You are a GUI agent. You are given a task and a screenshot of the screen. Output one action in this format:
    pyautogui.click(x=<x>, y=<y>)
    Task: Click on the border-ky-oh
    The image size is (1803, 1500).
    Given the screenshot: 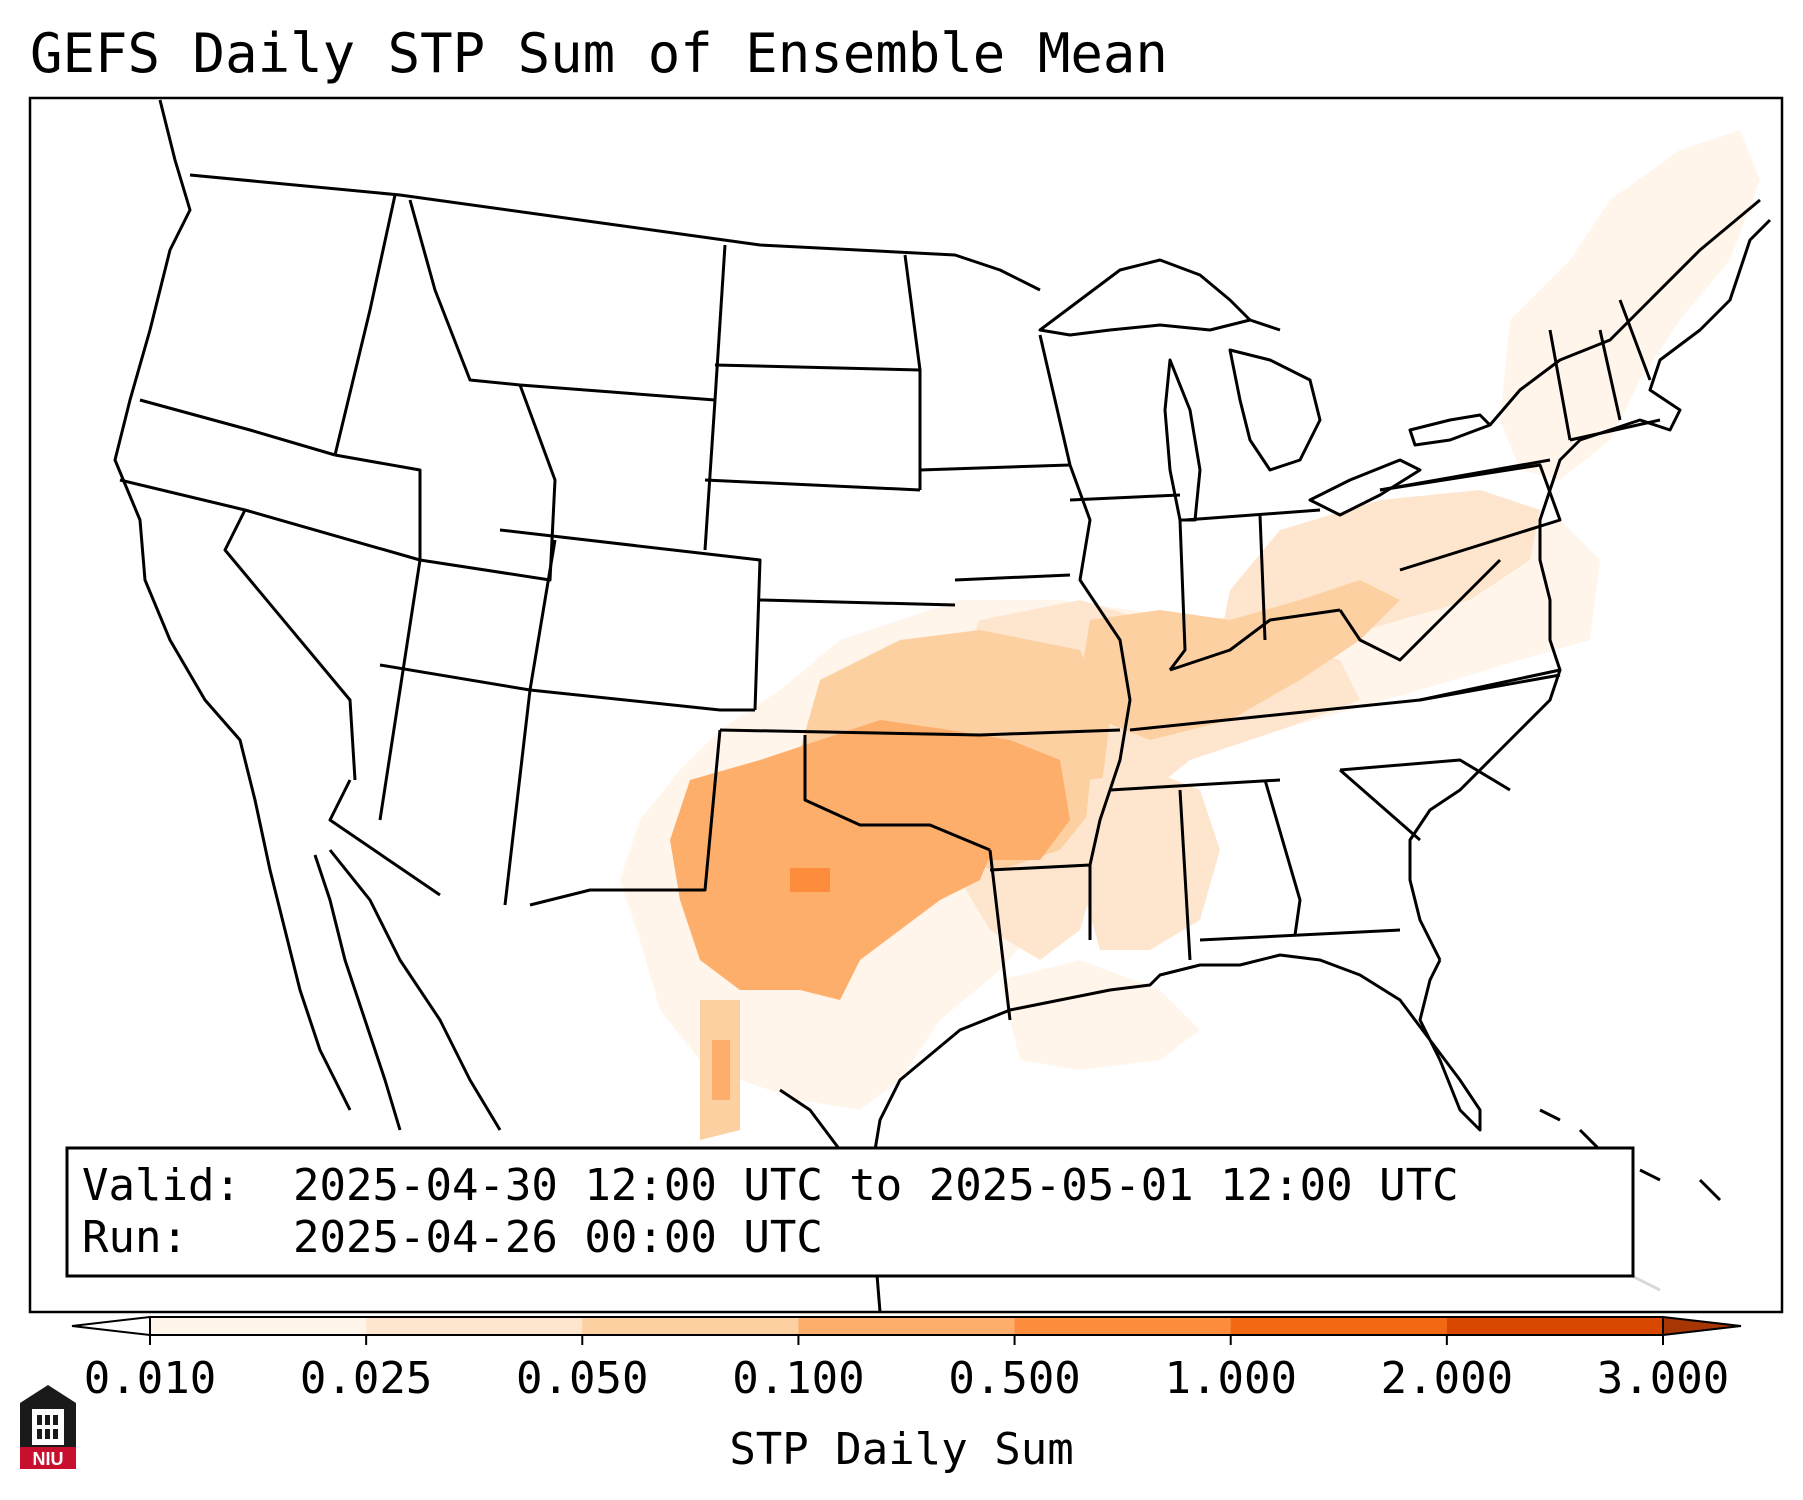 What is the action you would take?
    pyautogui.click(x=1255, y=640)
    